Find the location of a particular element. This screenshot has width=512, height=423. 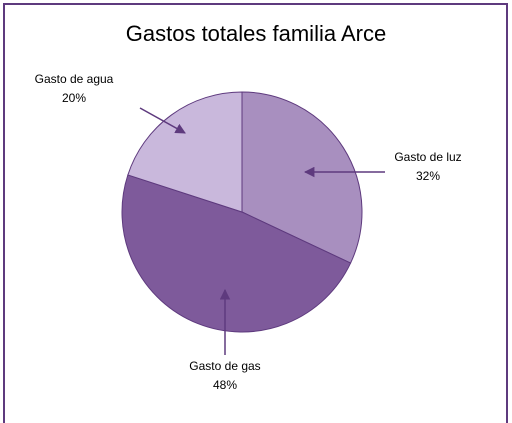

slice-label: Gasto de agua is located at coordinates (74, 79).